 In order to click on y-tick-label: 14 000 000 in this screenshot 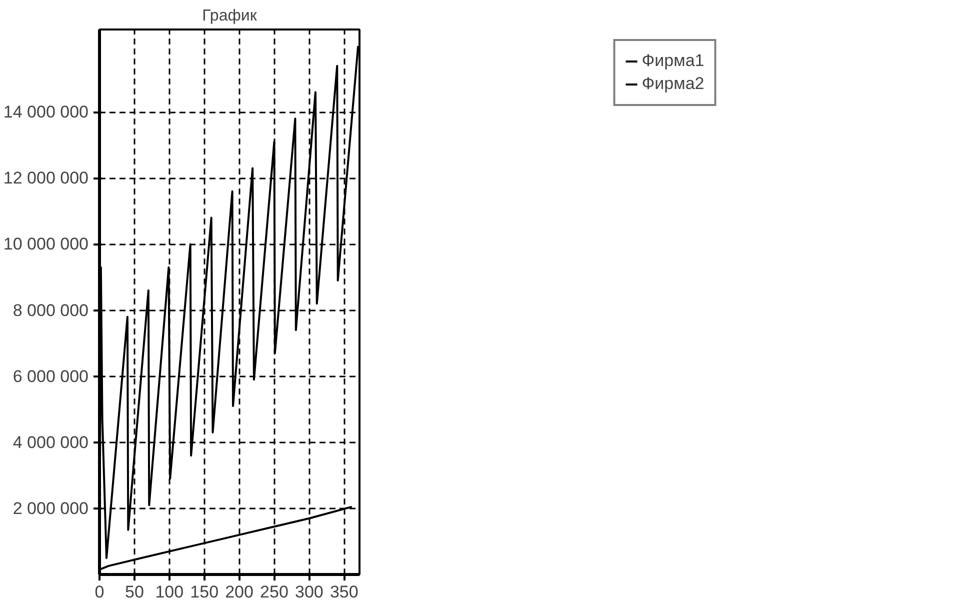, I will do `click(46, 112)`.